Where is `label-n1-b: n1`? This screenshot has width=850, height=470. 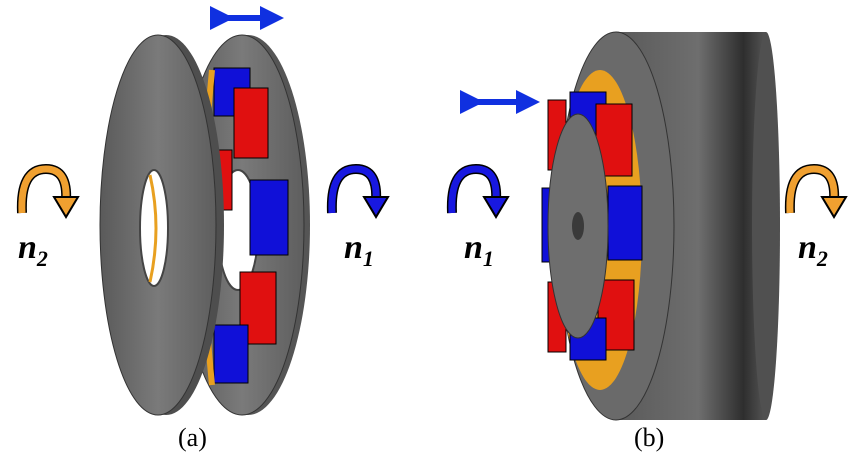
label-n1-b: n1 is located at coordinates (479, 250).